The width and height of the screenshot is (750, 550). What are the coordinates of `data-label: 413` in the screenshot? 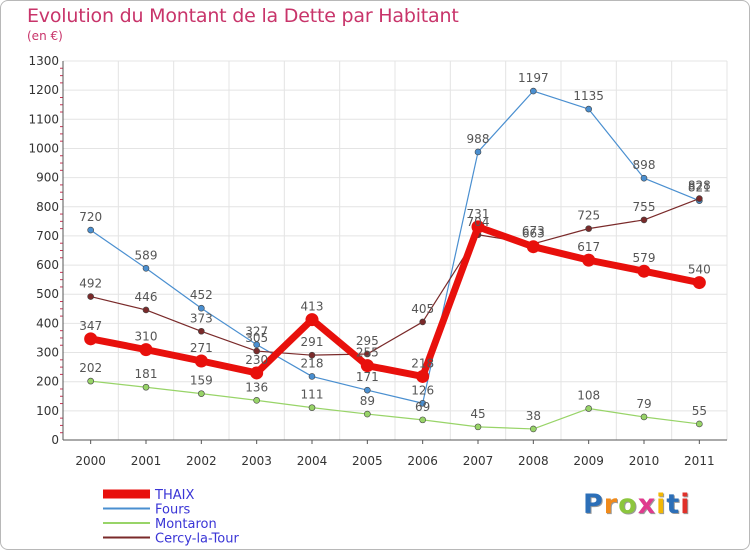 It's located at (312, 307).